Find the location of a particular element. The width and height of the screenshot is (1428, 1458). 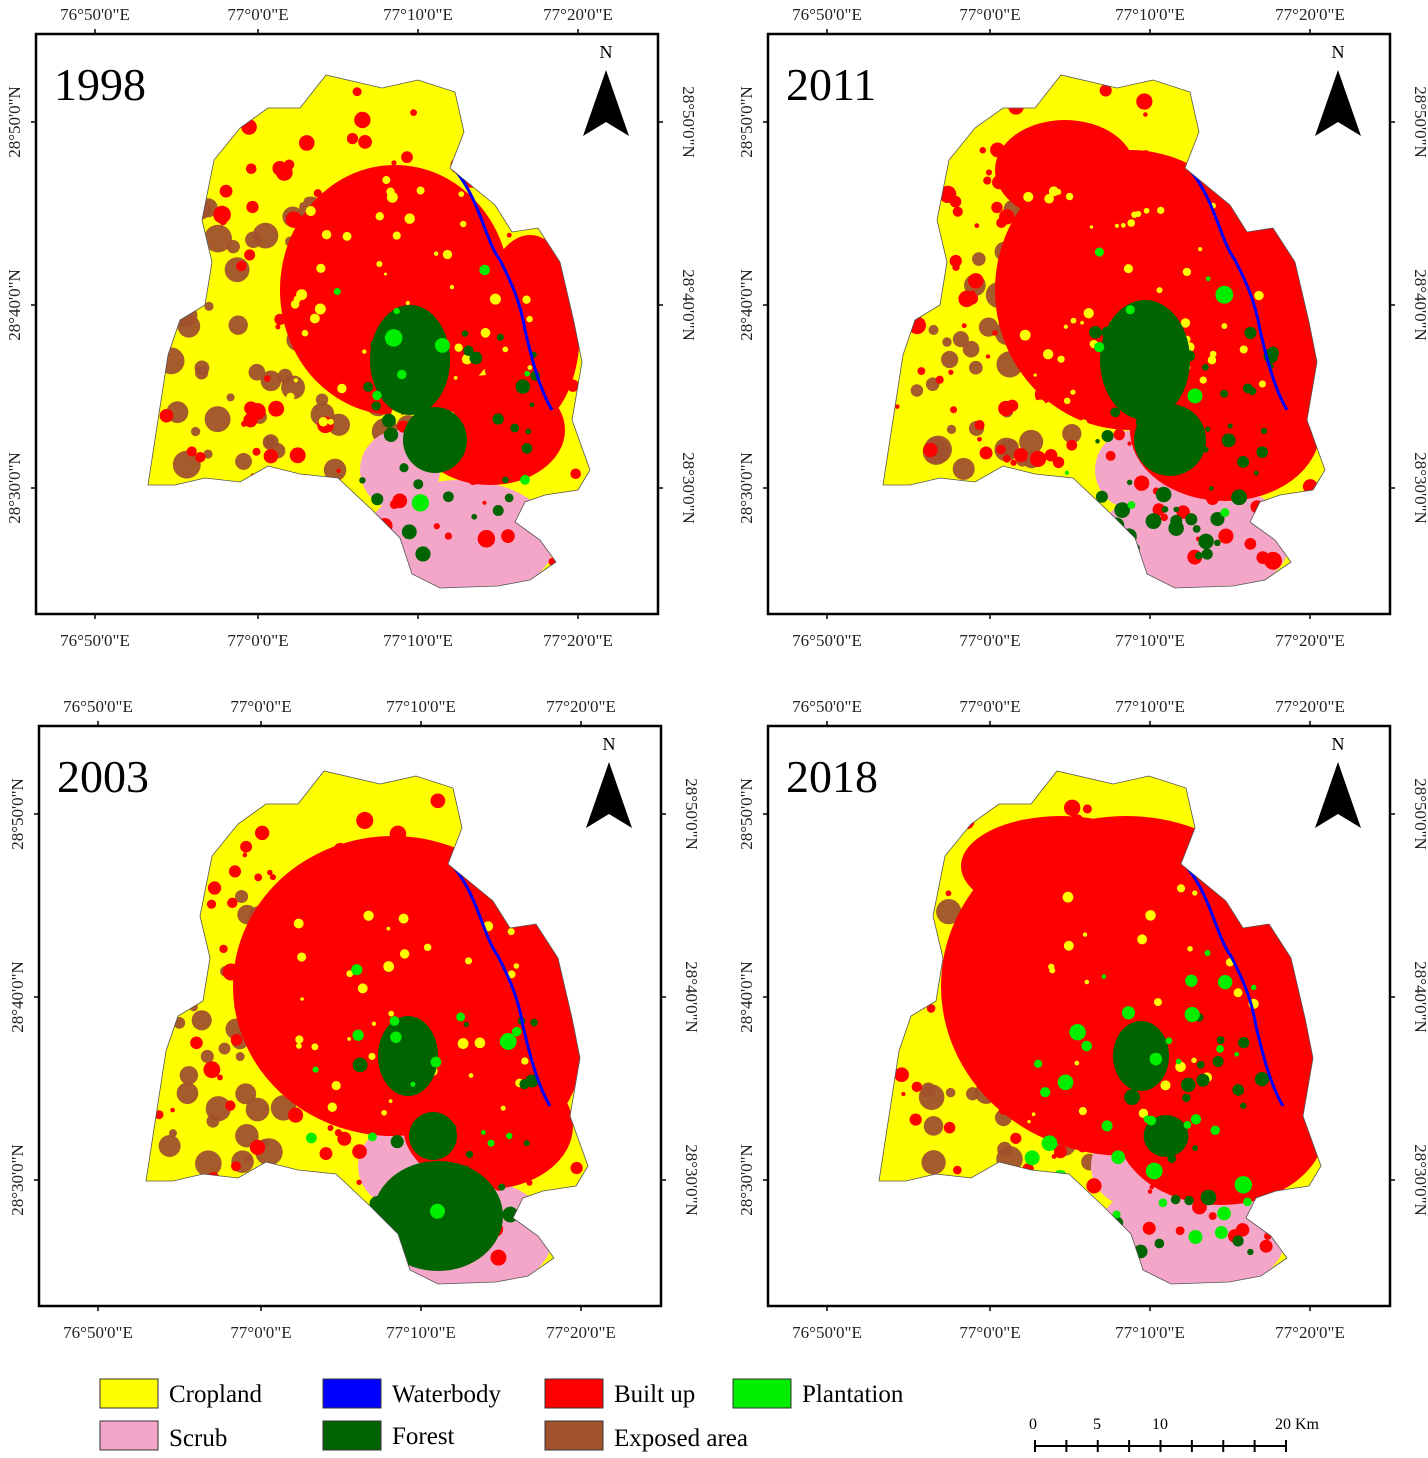

legend-item-cropland: Cropland is located at coordinates (181, 1393).